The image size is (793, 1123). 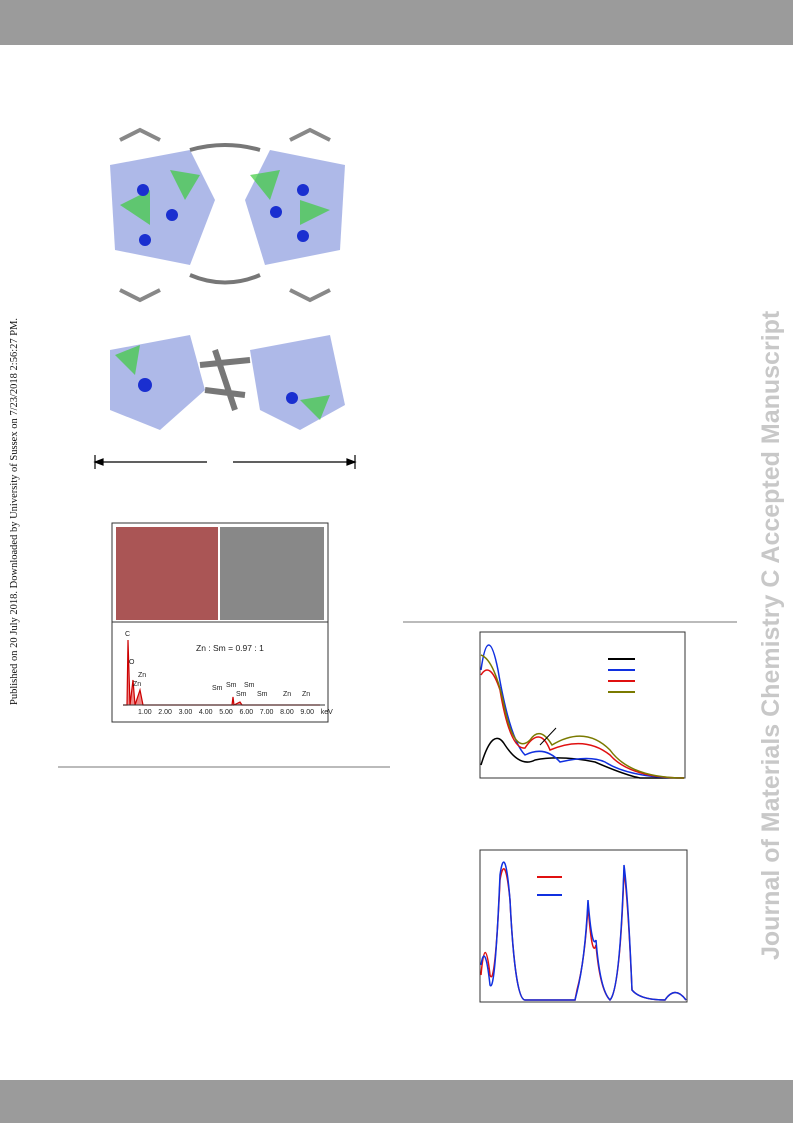 What do you see at coordinates (247, 712) in the screenshot?
I see `axis-label: 6.00` at bounding box center [247, 712].